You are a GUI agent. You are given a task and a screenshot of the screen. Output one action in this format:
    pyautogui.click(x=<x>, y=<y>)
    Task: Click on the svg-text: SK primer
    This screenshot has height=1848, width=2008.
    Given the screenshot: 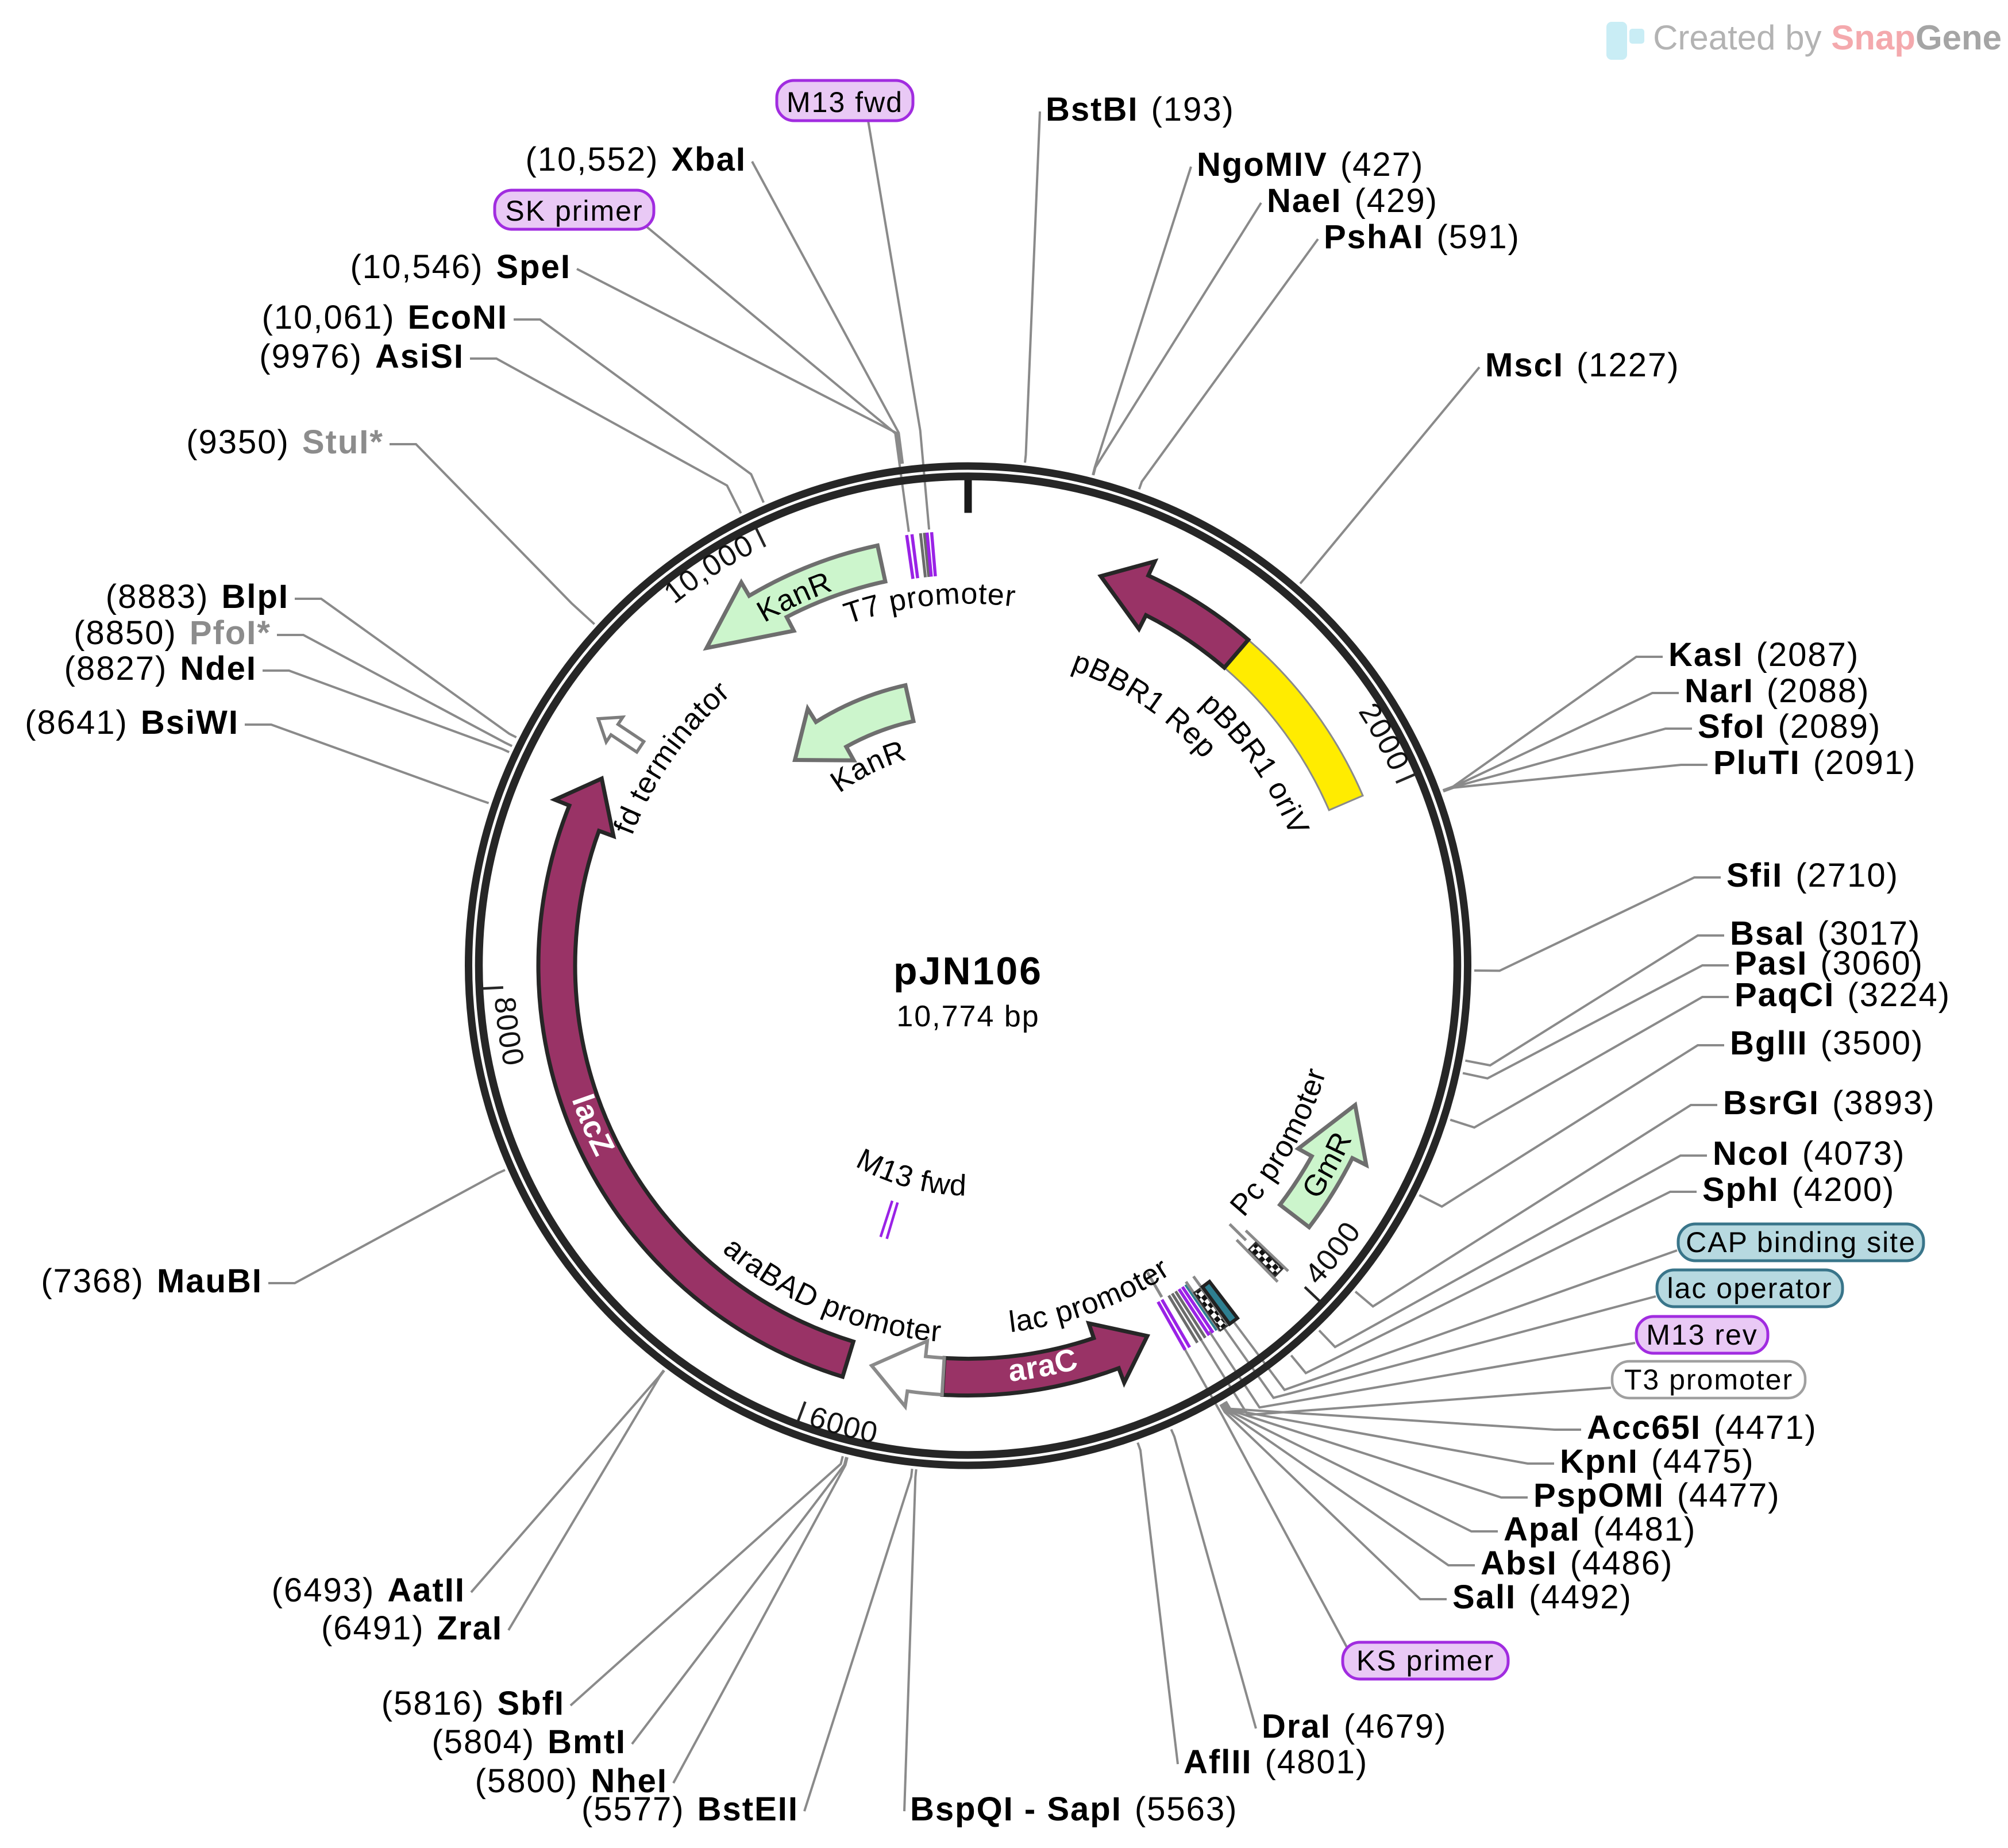 What is the action you would take?
    pyautogui.click(x=574, y=211)
    